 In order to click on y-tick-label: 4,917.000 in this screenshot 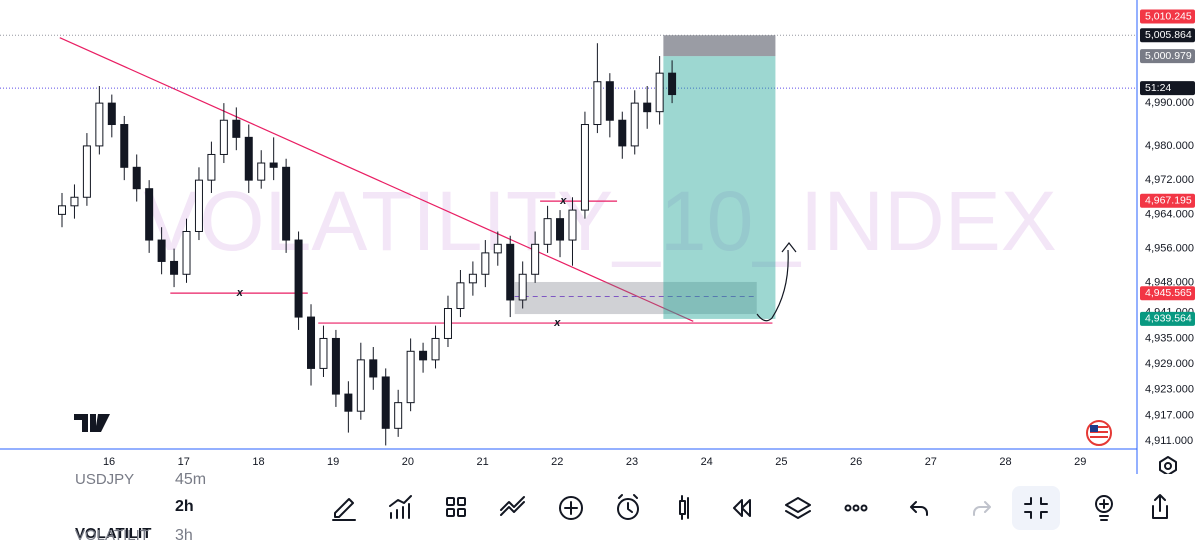, I will do `click(1169, 415)`.